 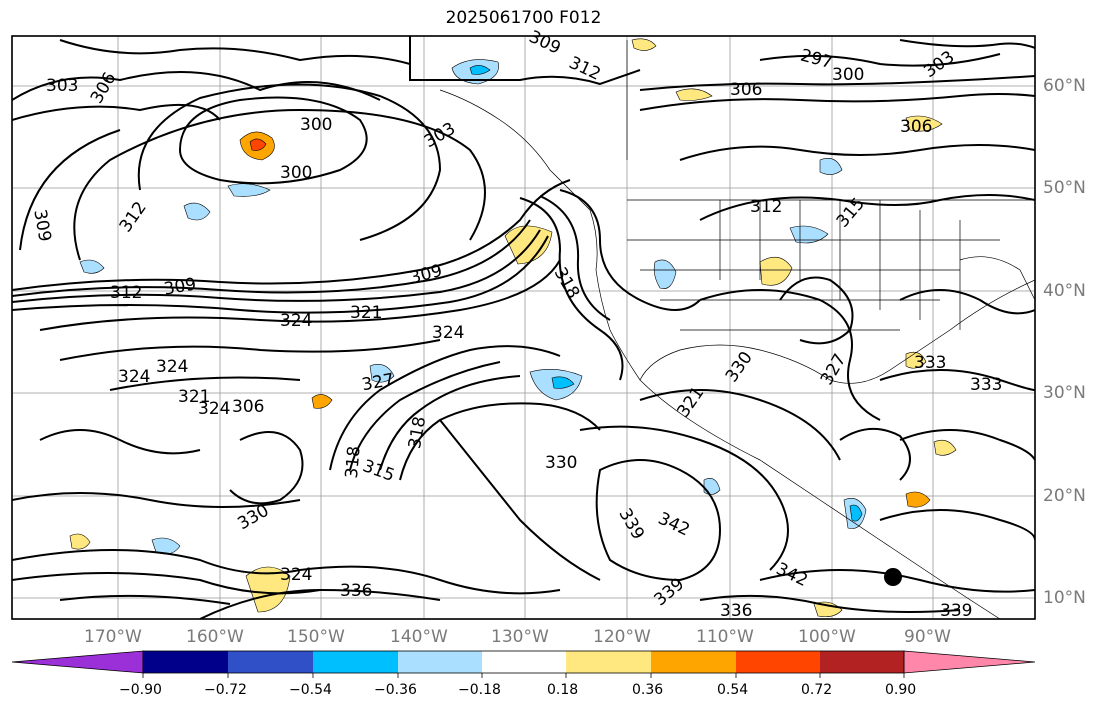 I want to click on lon-label: 150°W, so click(x=316, y=637).